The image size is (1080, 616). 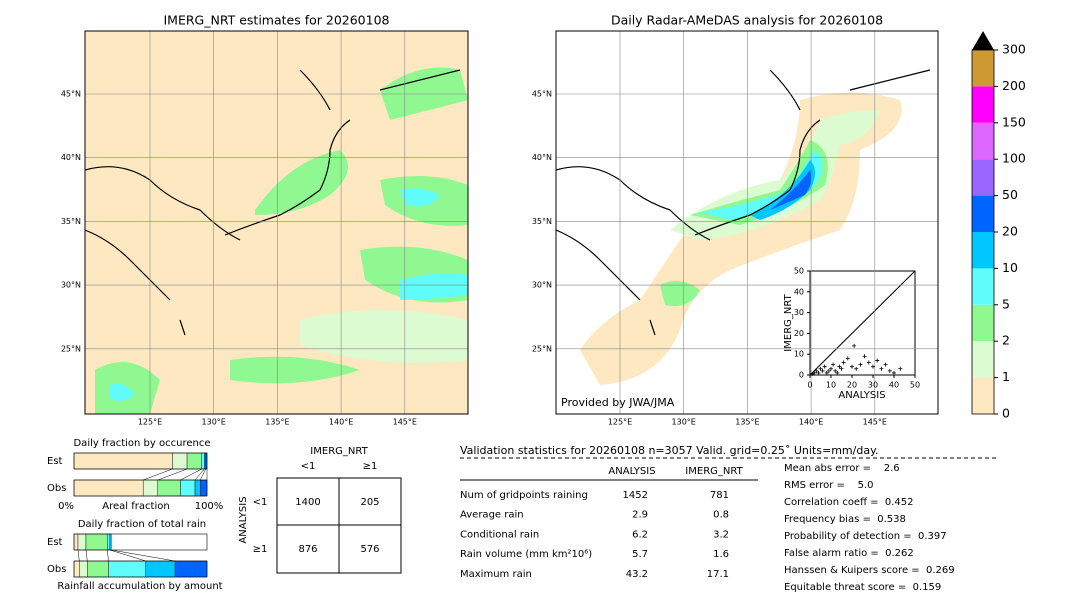 What do you see at coordinates (873, 385) in the screenshot?
I see `x-tick-label: 30` at bounding box center [873, 385].